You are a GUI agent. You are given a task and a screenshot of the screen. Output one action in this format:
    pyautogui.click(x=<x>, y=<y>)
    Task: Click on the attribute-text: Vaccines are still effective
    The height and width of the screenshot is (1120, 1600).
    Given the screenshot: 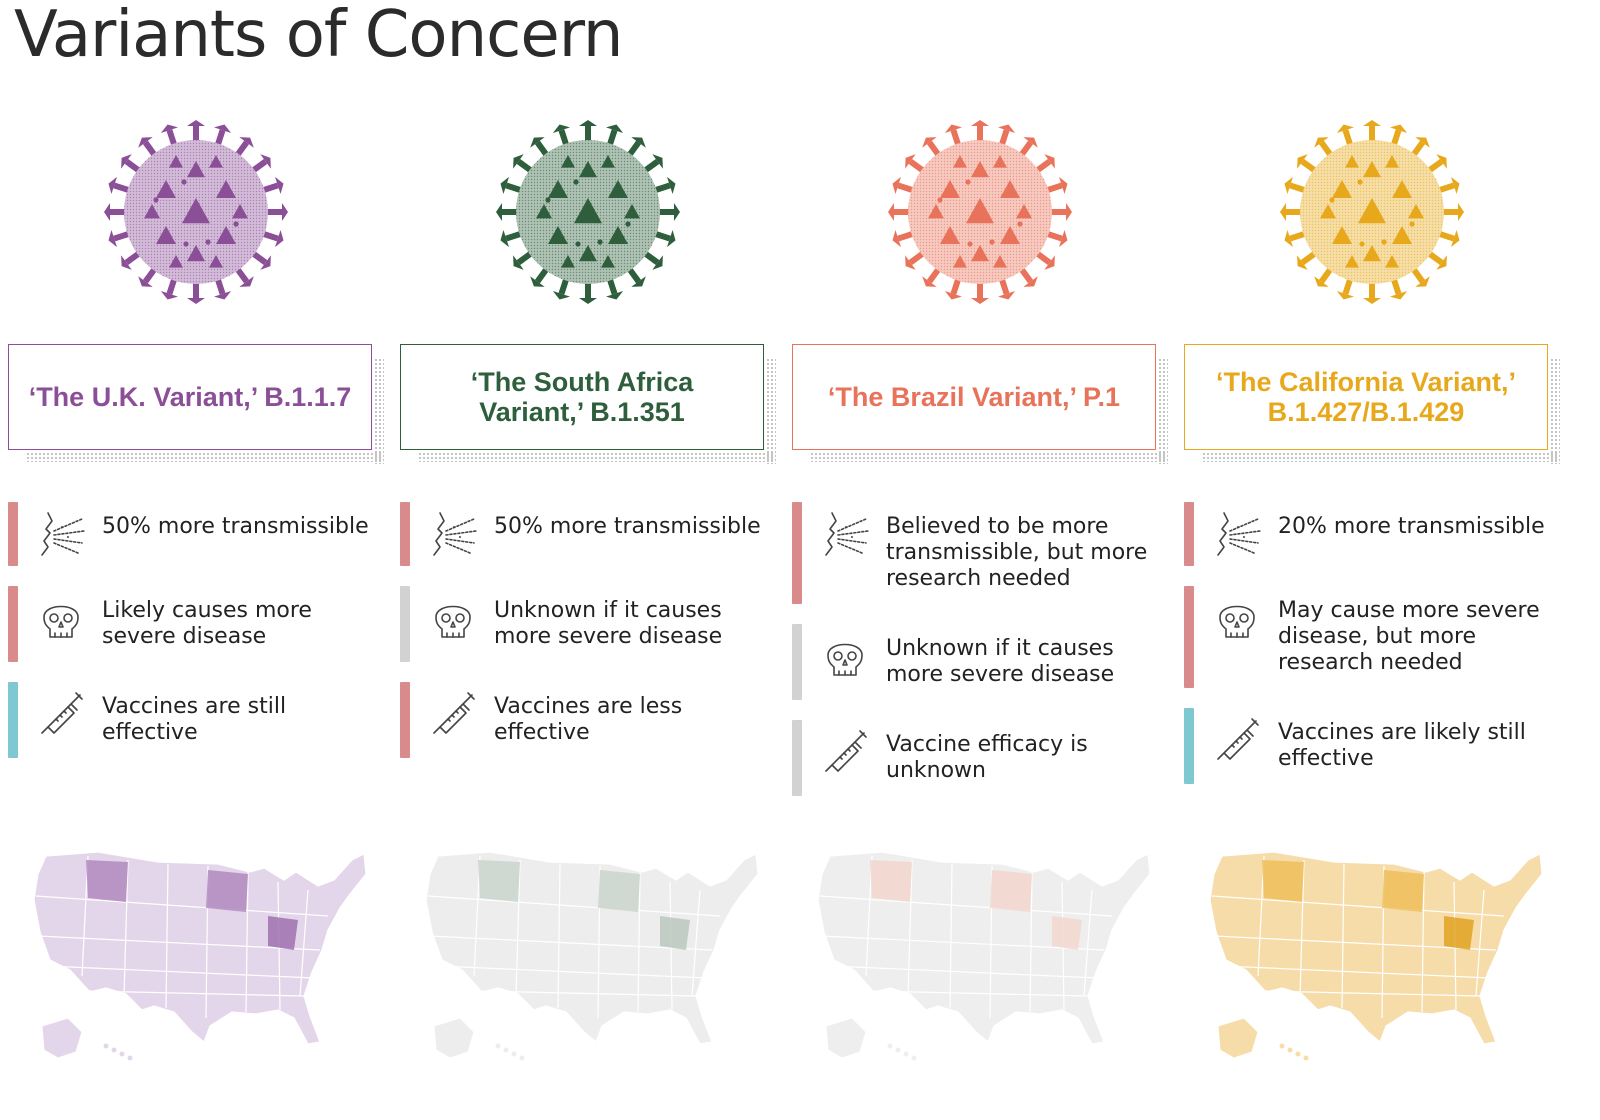 What is the action you would take?
    pyautogui.click(x=194, y=719)
    